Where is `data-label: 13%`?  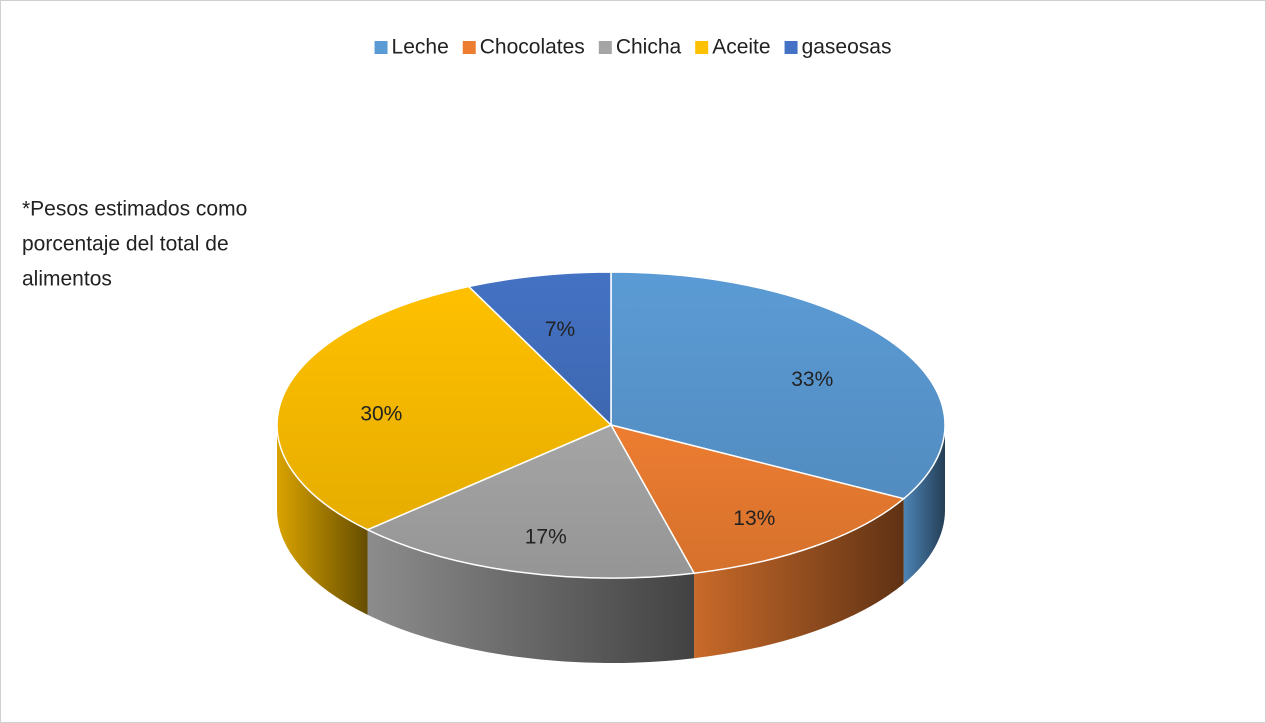 data-label: 13% is located at coordinates (754, 518).